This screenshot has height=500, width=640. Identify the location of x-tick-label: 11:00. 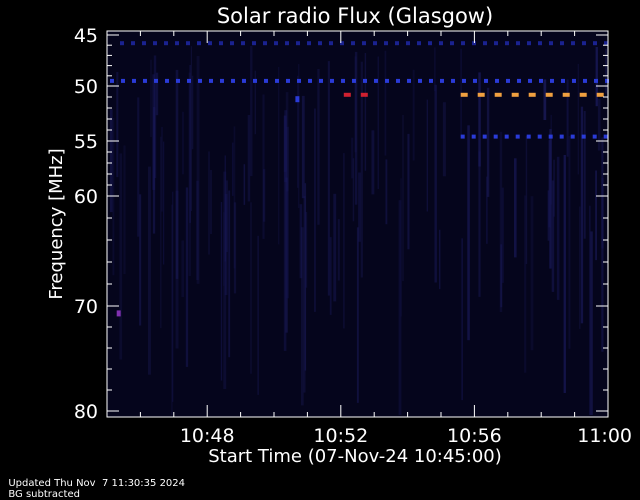
(604, 436).